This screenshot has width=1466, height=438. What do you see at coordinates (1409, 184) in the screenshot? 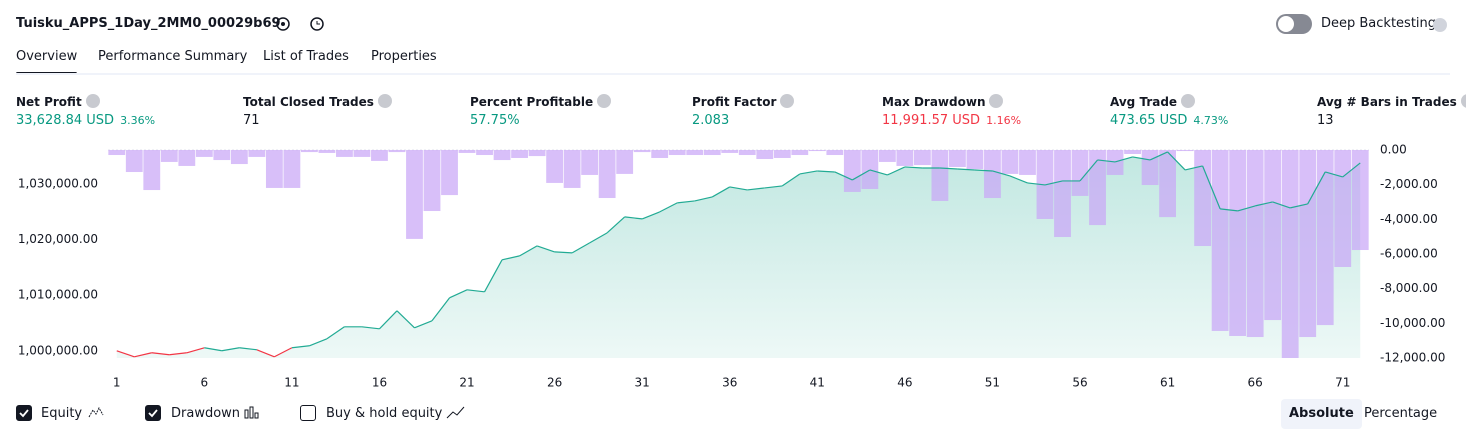
I see `y2-tick-label: -2,000.00` at bounding box center [1409, 184].